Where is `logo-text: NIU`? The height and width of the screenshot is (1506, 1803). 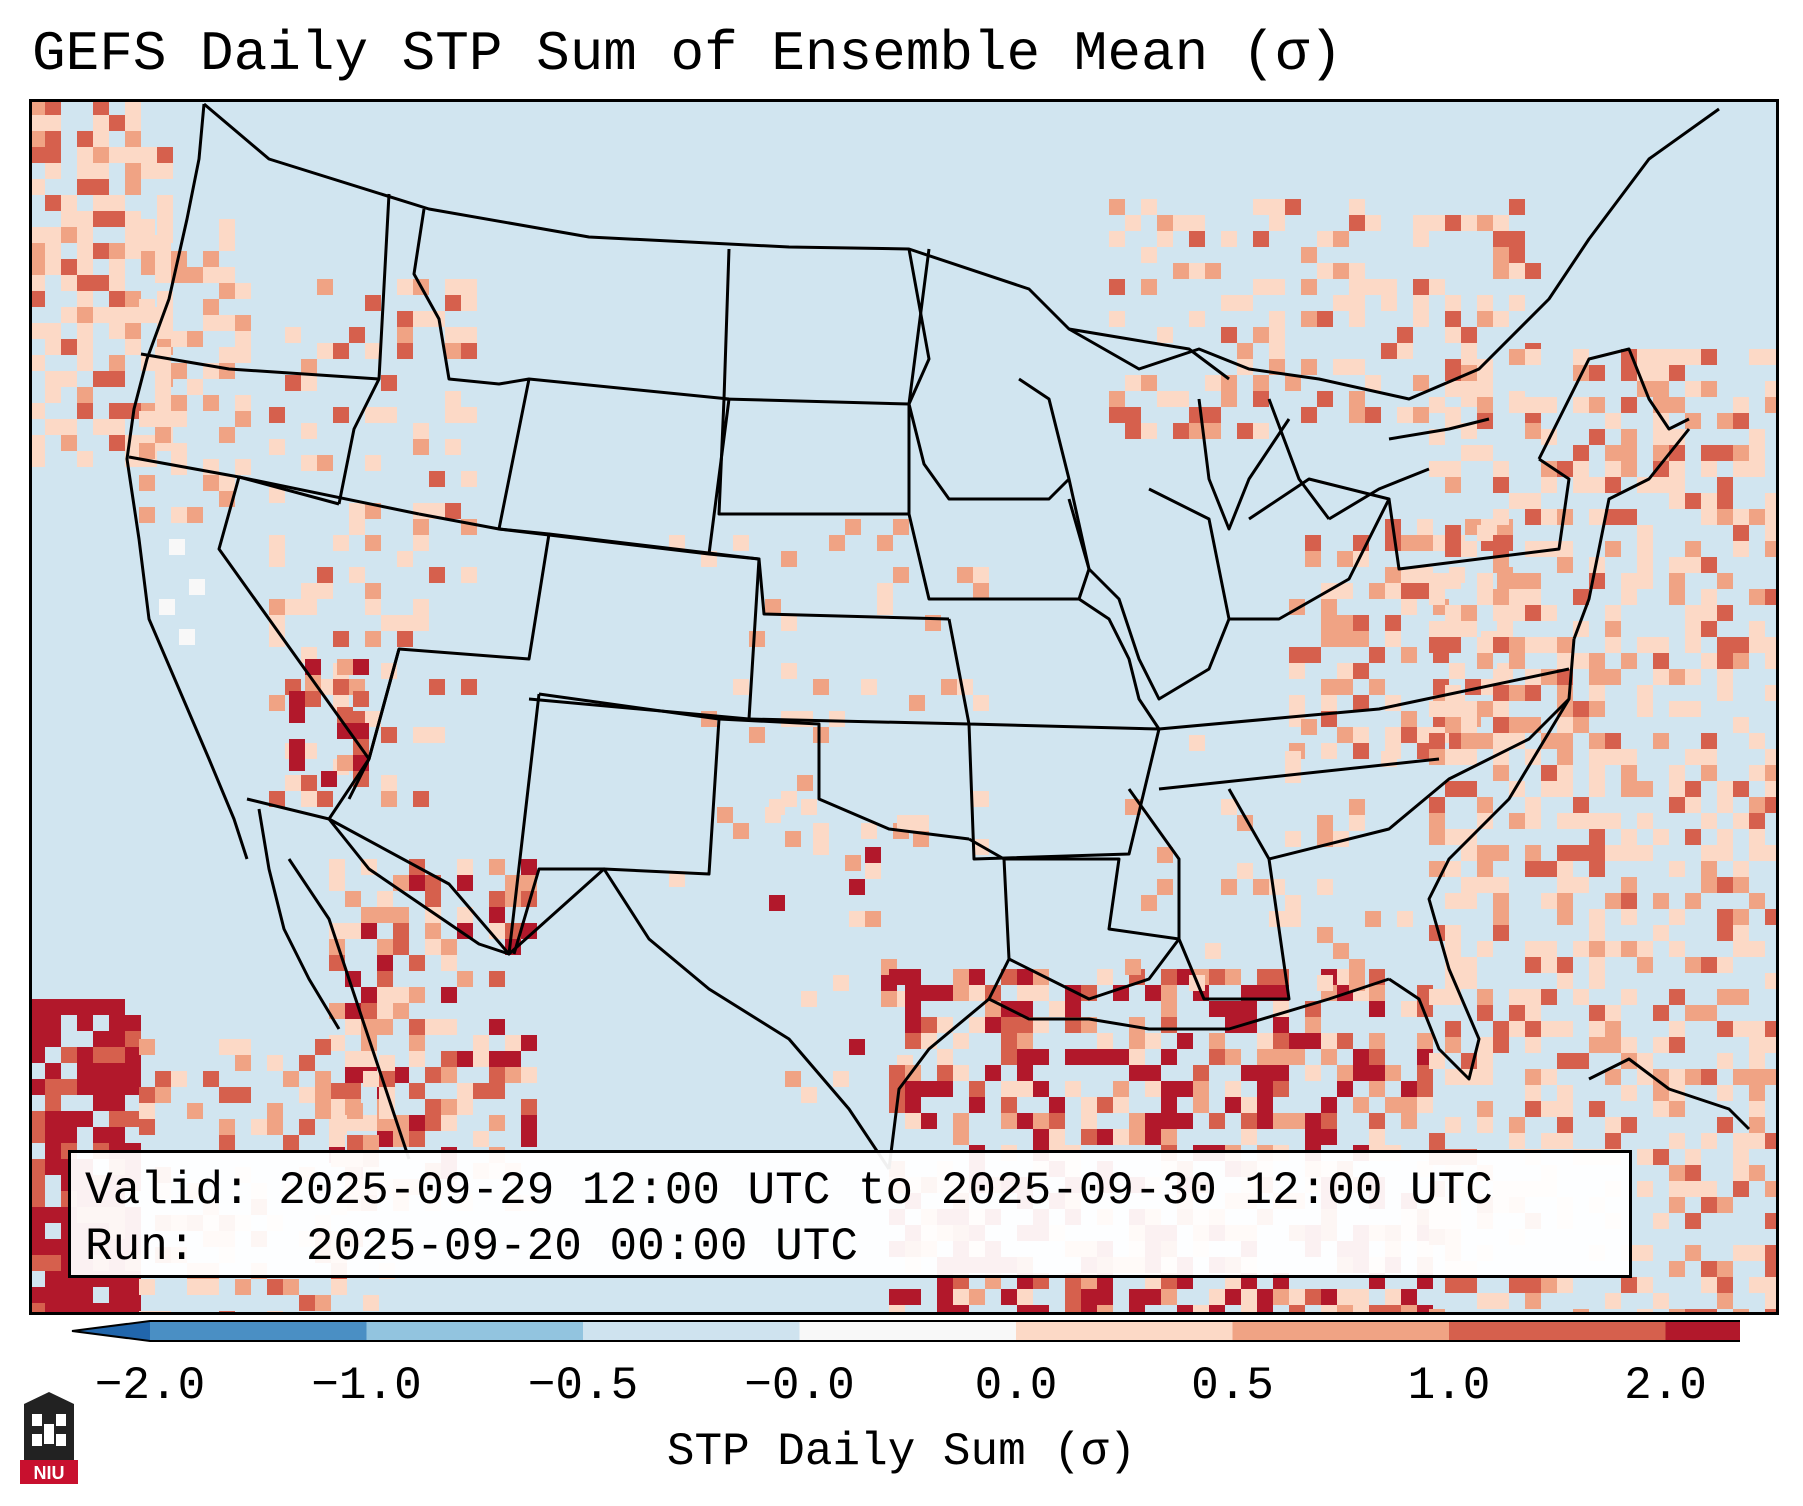
logo-text: NIU is located at coordinates (49, 1473).